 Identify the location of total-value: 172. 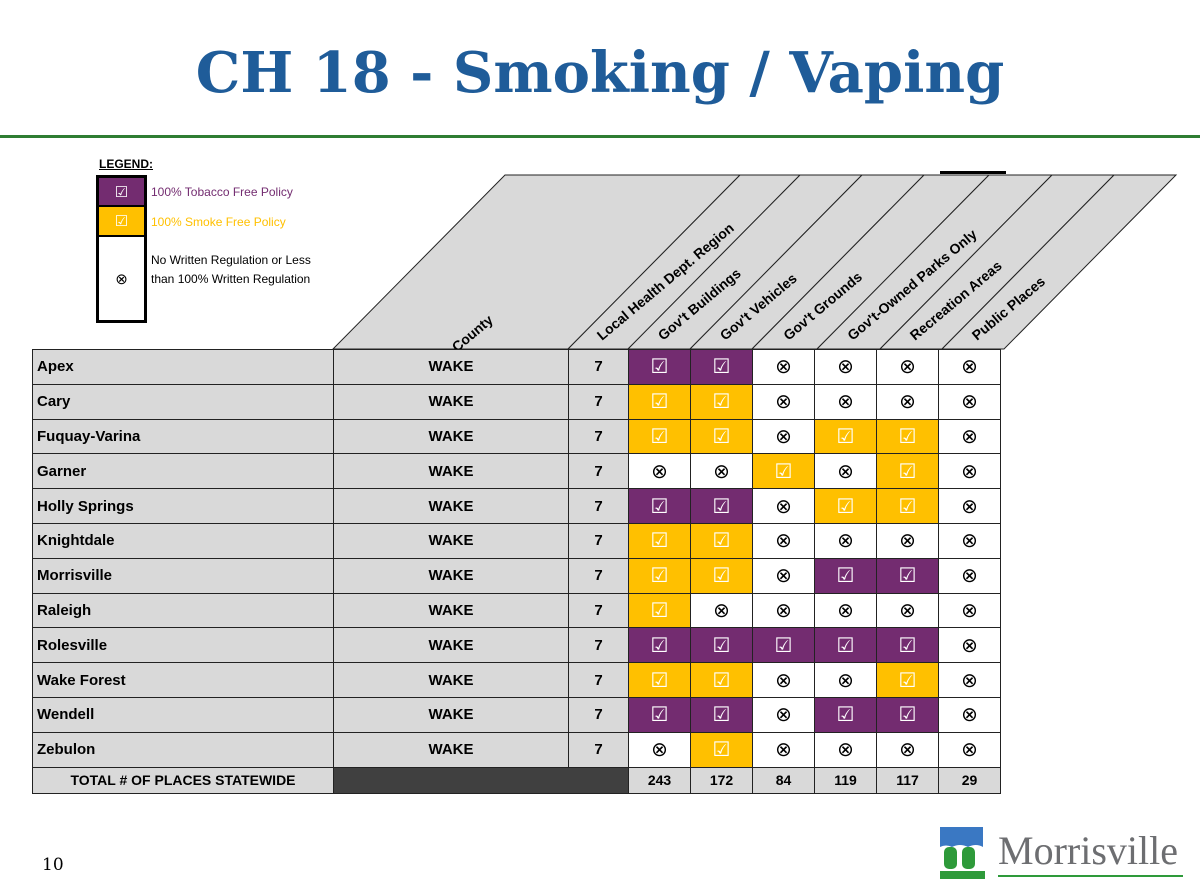
(721, 780).